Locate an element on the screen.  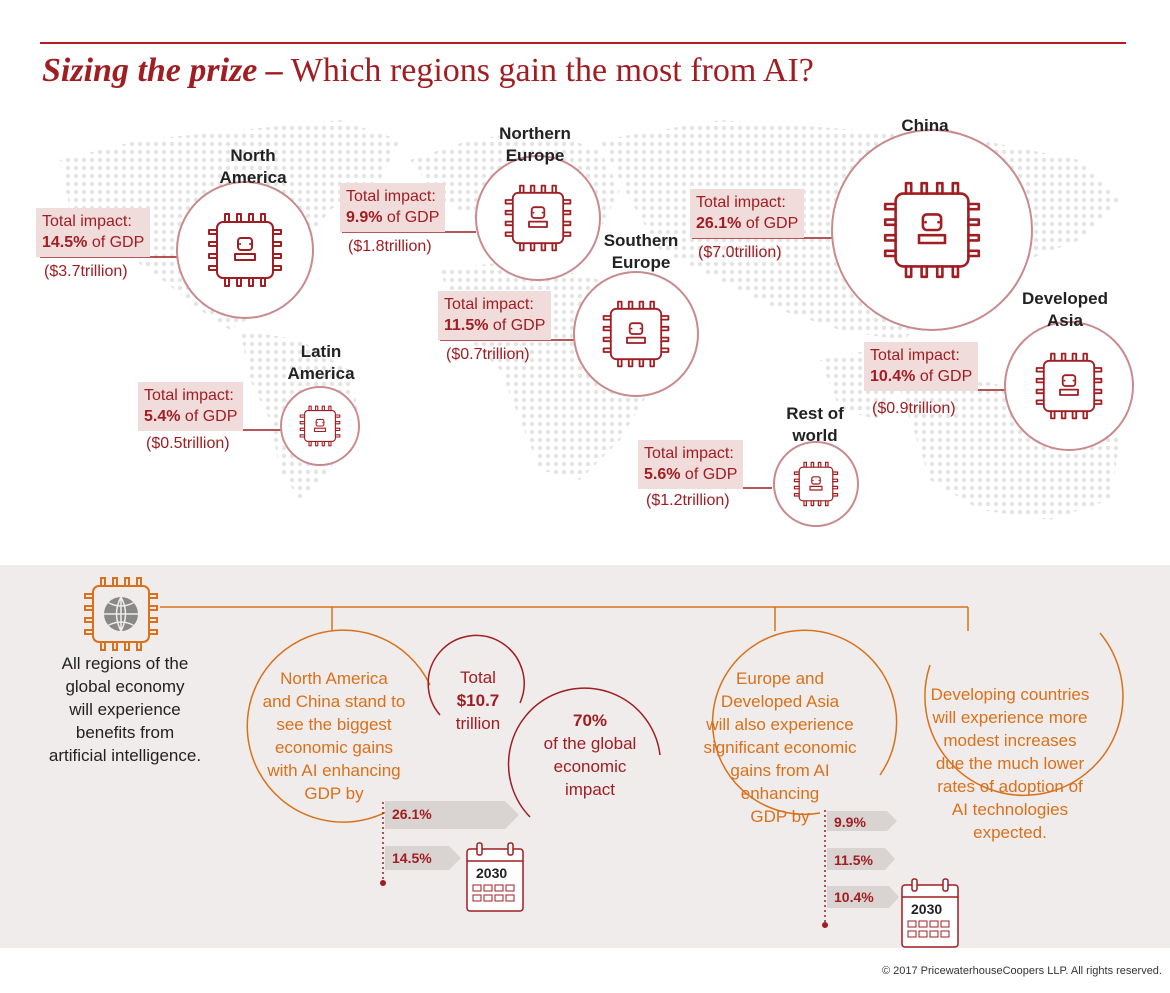
impact-value-northern-europe: ($1.8trillion) is located at coordinates (390, 246).